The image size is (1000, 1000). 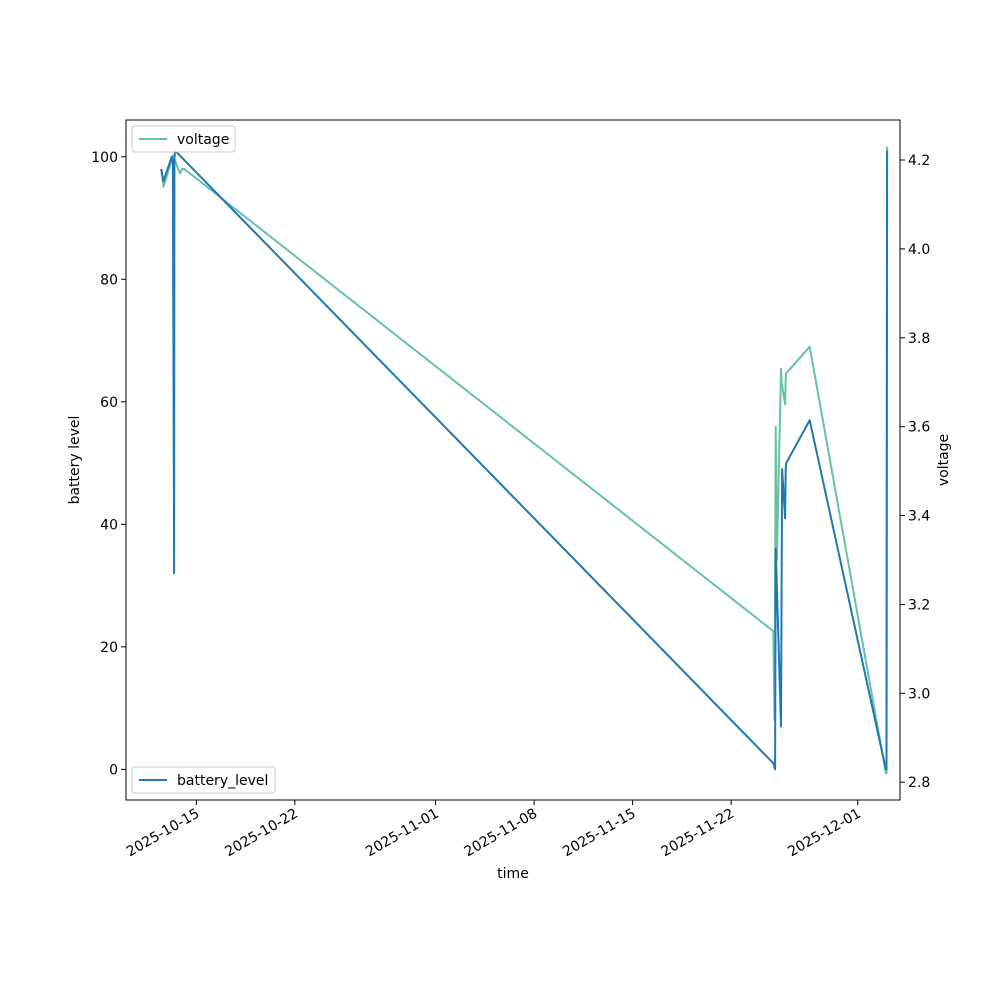 What do you see at coordinates (109, 280) in the screenshot?
I see `y-tick-label: 80` at bounding box center [109, 280].